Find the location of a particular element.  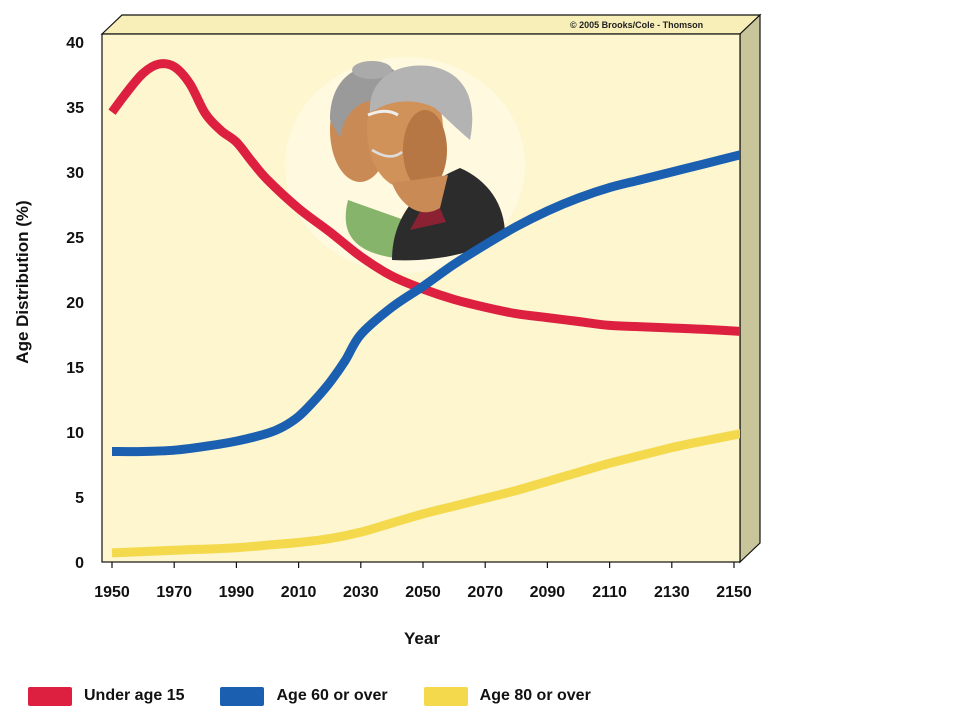

y-tick-label: 30 is located at coordinates (75, 173).